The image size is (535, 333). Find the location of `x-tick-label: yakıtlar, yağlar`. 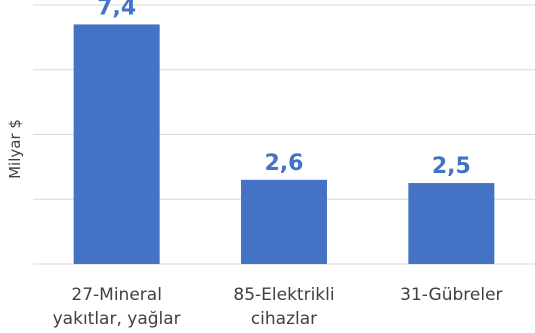

x-tick-label: yakıtlar, yağlar is located at coordinates (117, 319).